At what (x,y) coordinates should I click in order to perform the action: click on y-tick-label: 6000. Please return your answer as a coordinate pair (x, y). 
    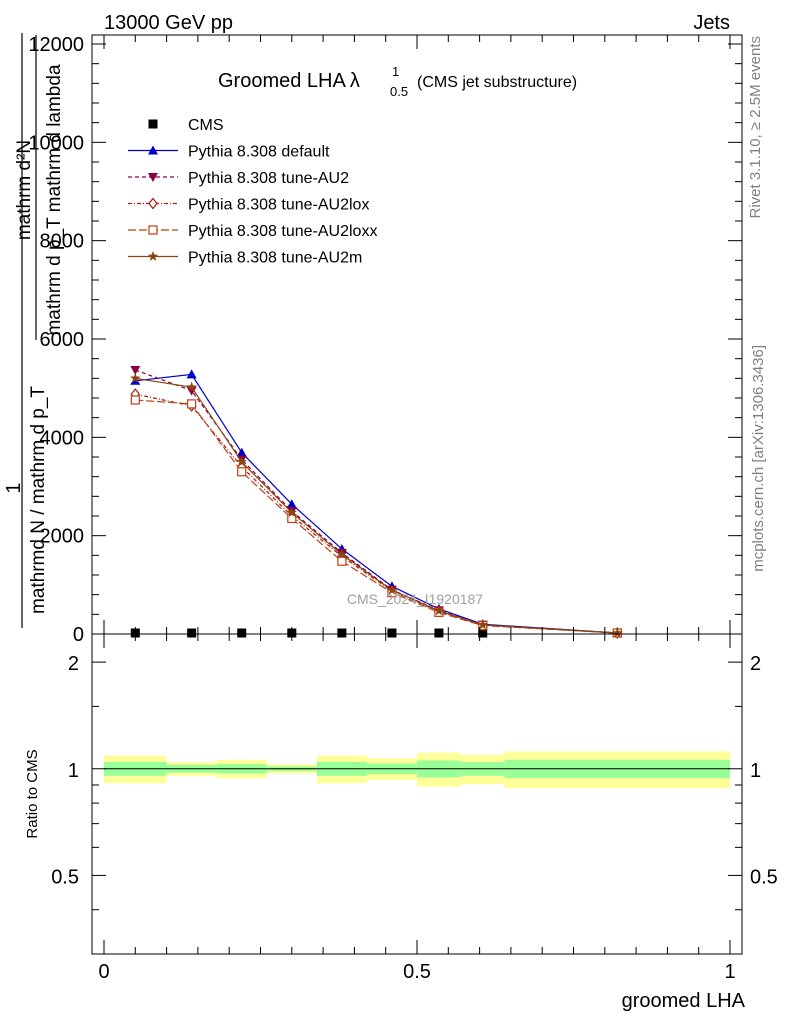
    Looking at the image, I should click on (62, 340).